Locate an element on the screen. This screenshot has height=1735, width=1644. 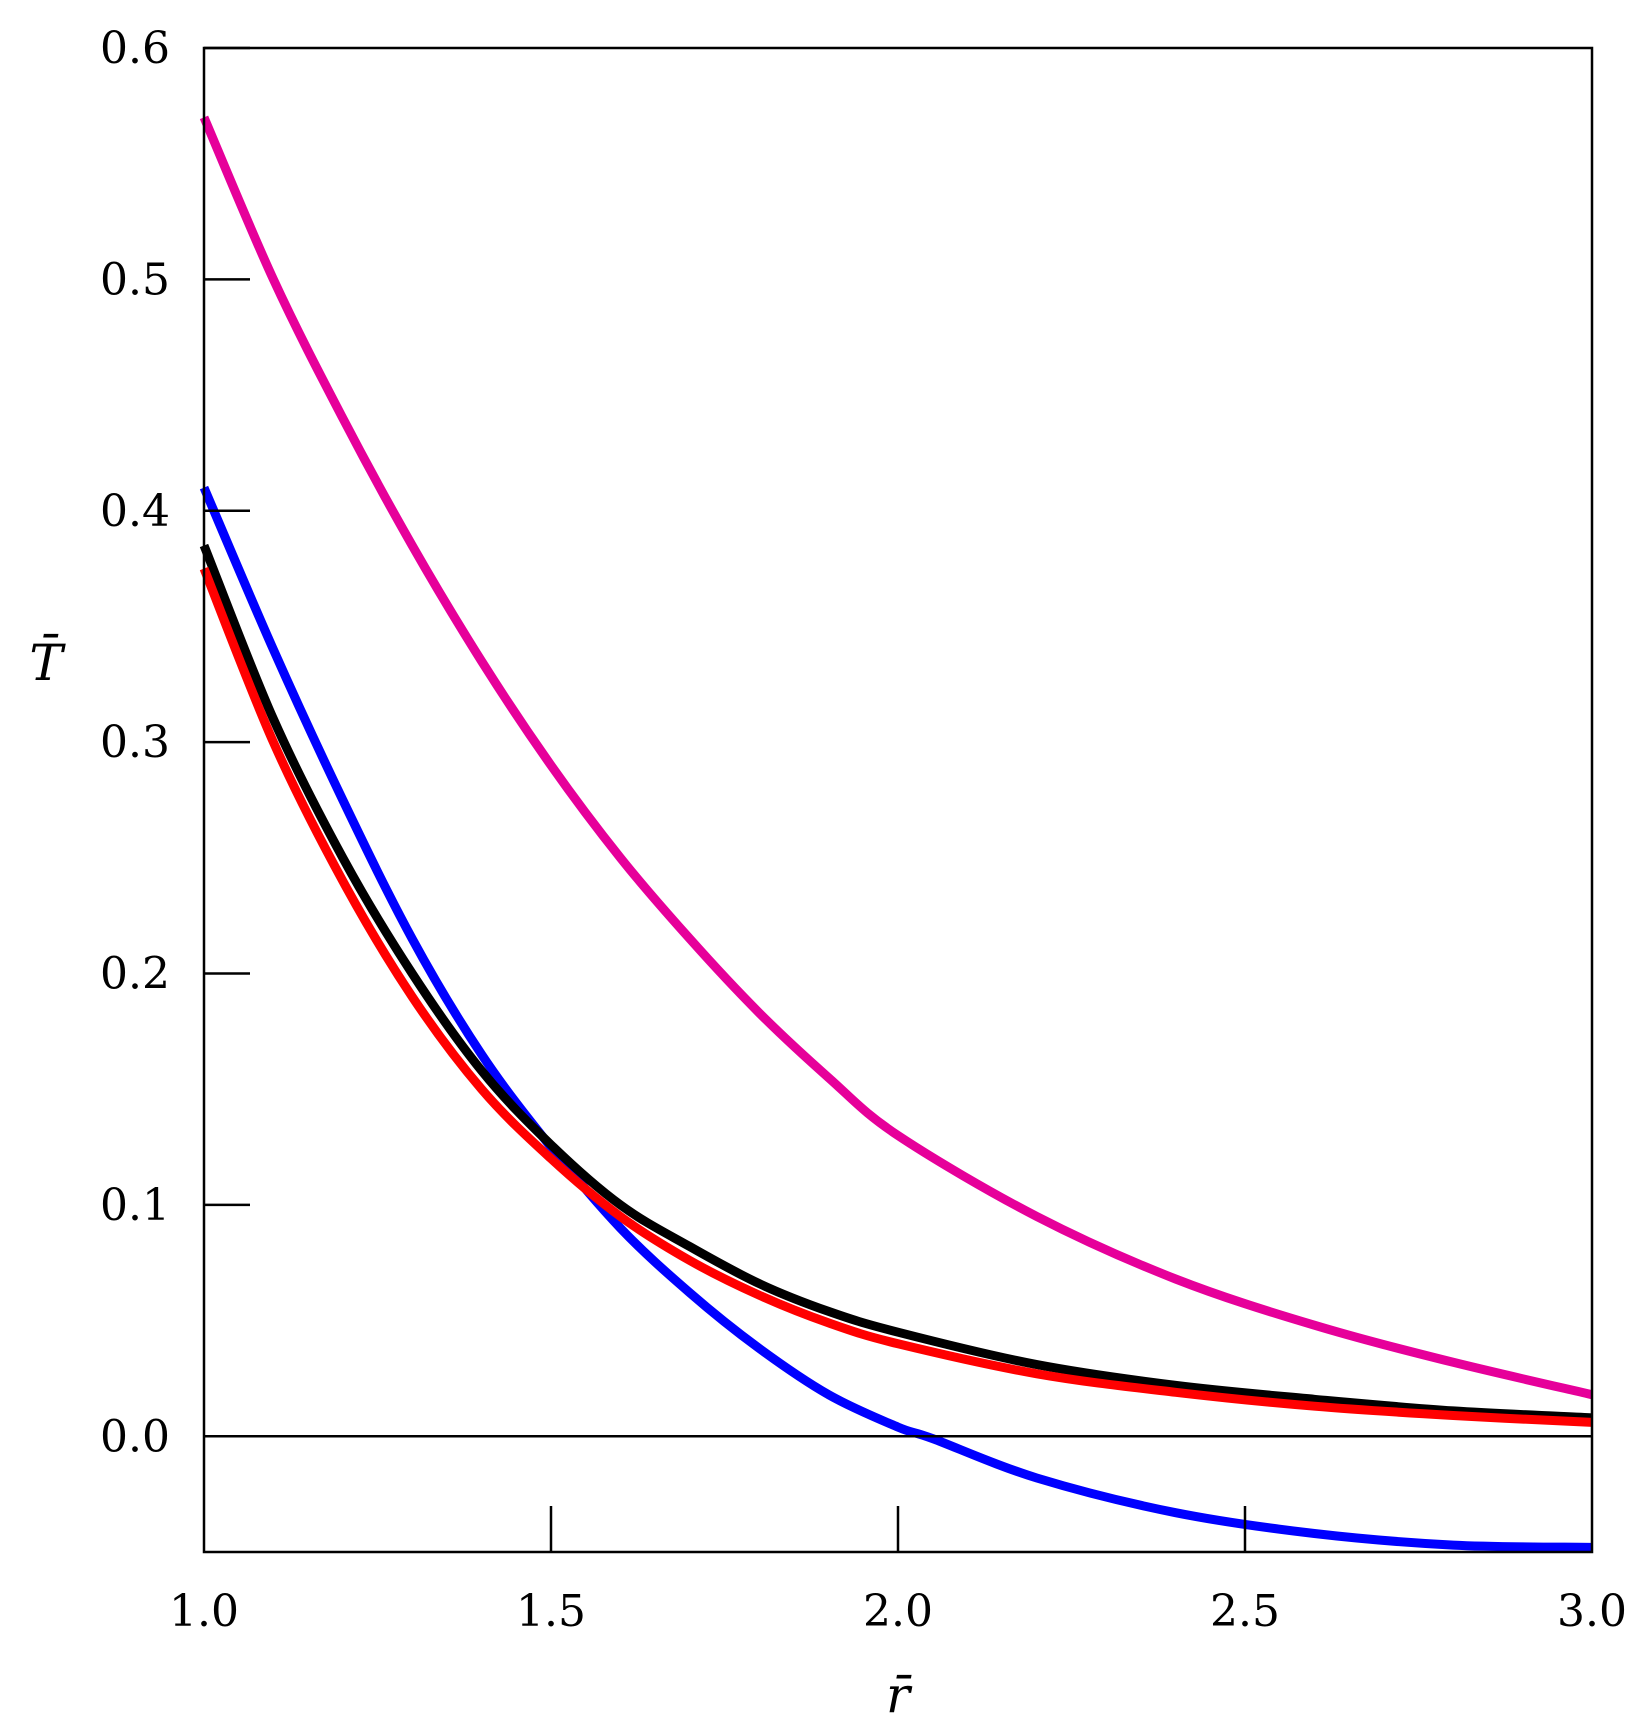
y-tick-label: 0.5 is located at coordinates (135, 279).